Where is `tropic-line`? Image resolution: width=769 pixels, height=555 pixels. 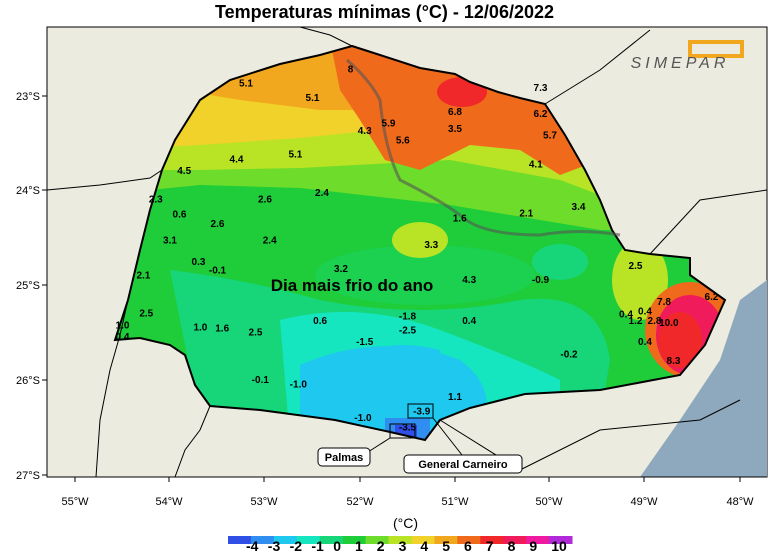 tropic-line is located at coordinates (483, 147).